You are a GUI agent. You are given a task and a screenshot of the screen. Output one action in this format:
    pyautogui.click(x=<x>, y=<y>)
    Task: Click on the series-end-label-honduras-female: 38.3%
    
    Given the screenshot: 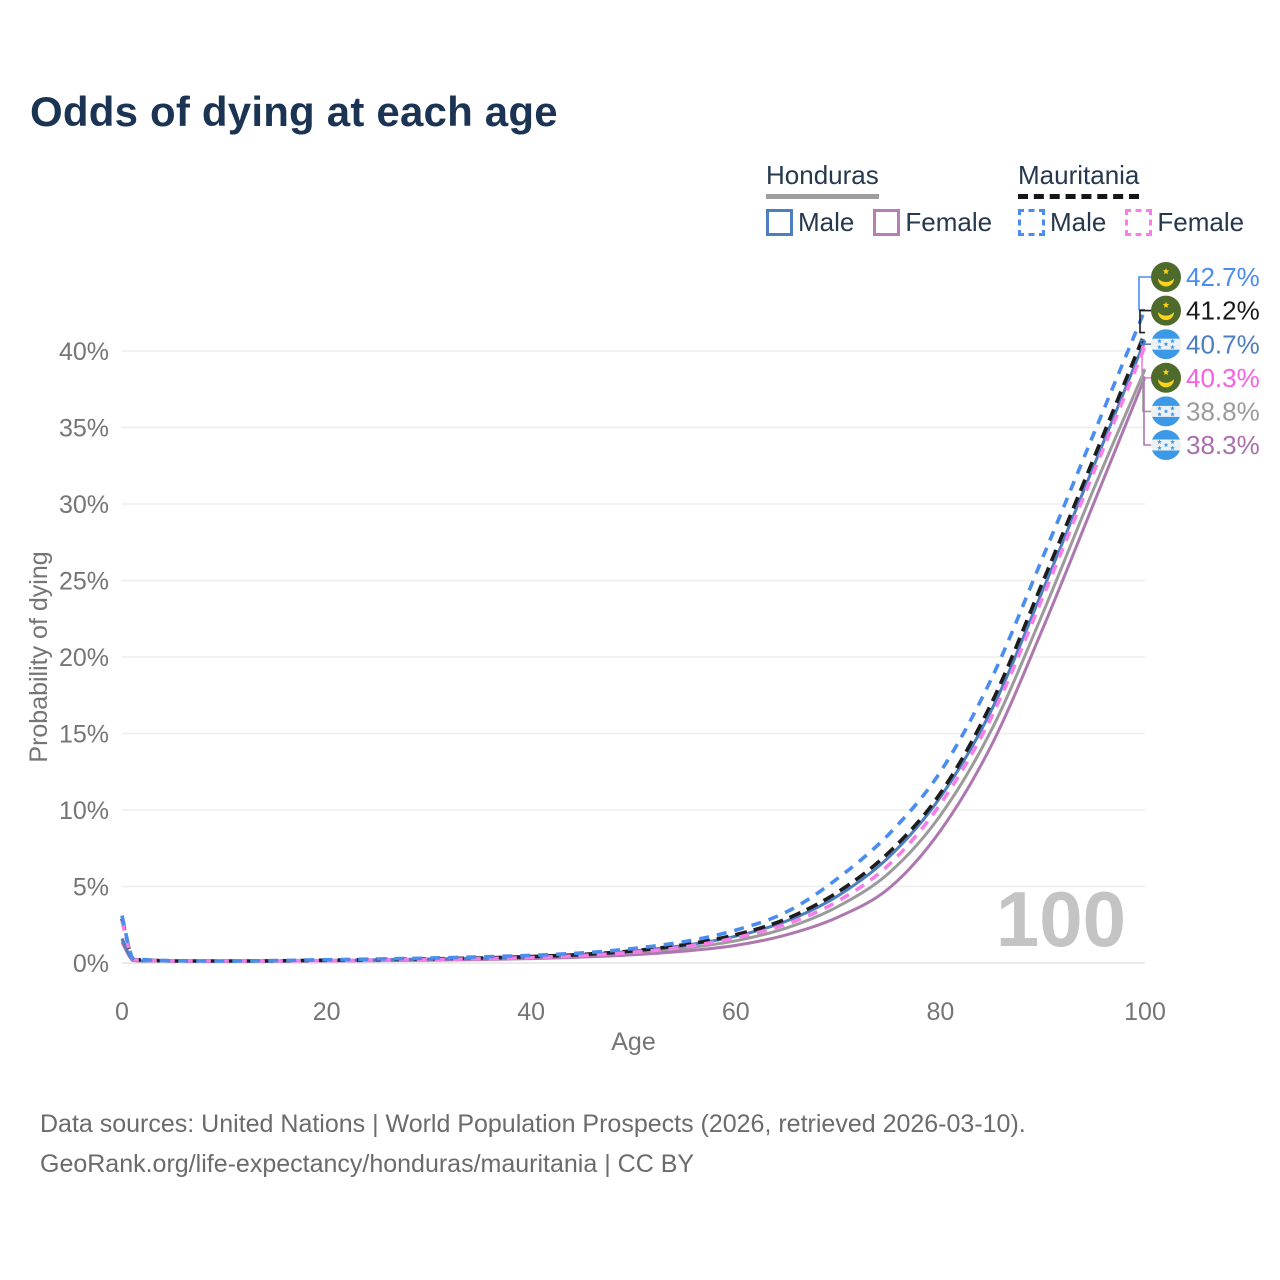 What is the action you would take?
    pyautogui.click(x=1223, y=445)
    